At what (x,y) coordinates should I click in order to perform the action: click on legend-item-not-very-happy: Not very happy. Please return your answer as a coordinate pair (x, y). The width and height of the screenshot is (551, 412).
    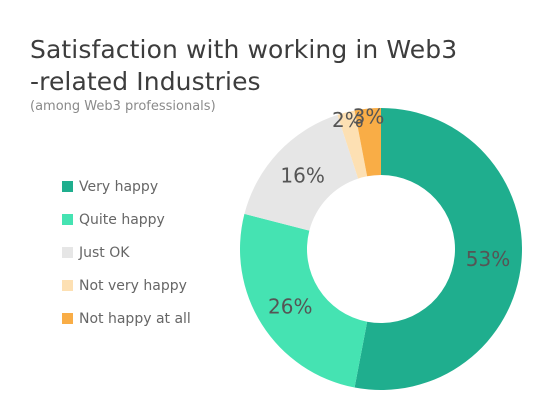
    Looking at the image, I should click on (147, 285).